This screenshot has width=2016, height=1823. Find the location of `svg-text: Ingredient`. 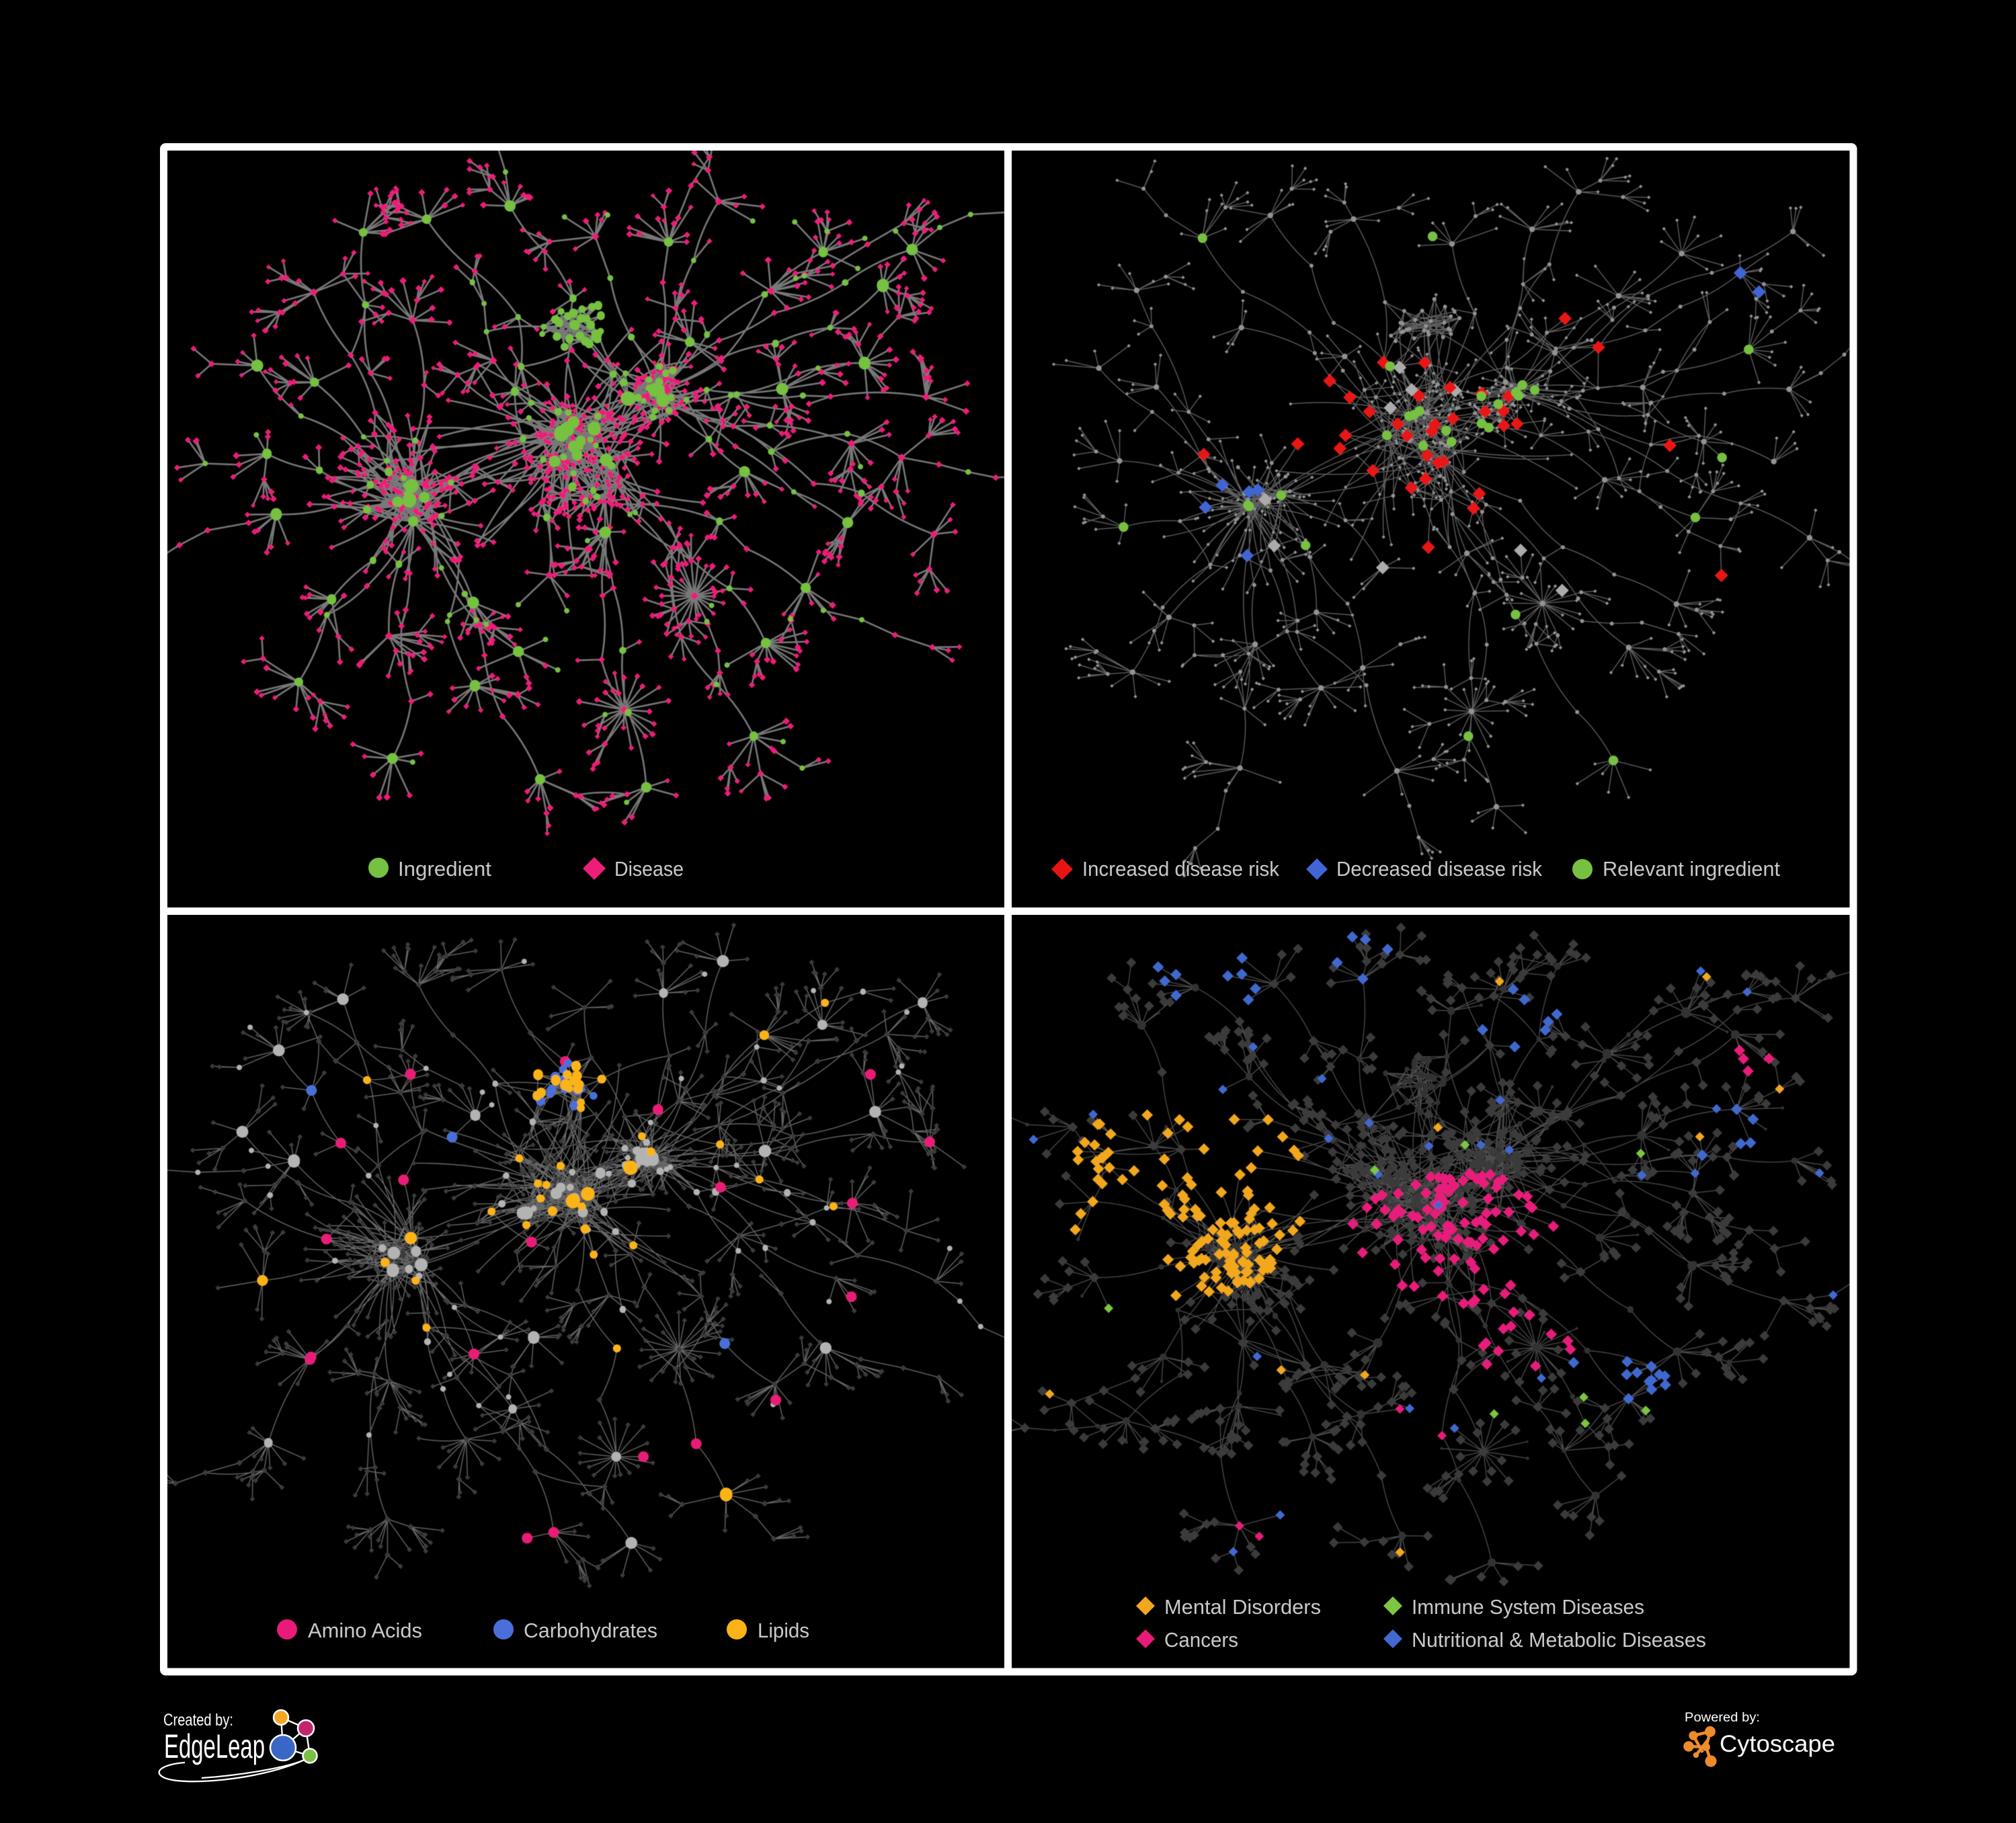

svg-text: Ingredient is located at coordinates (444, 869).